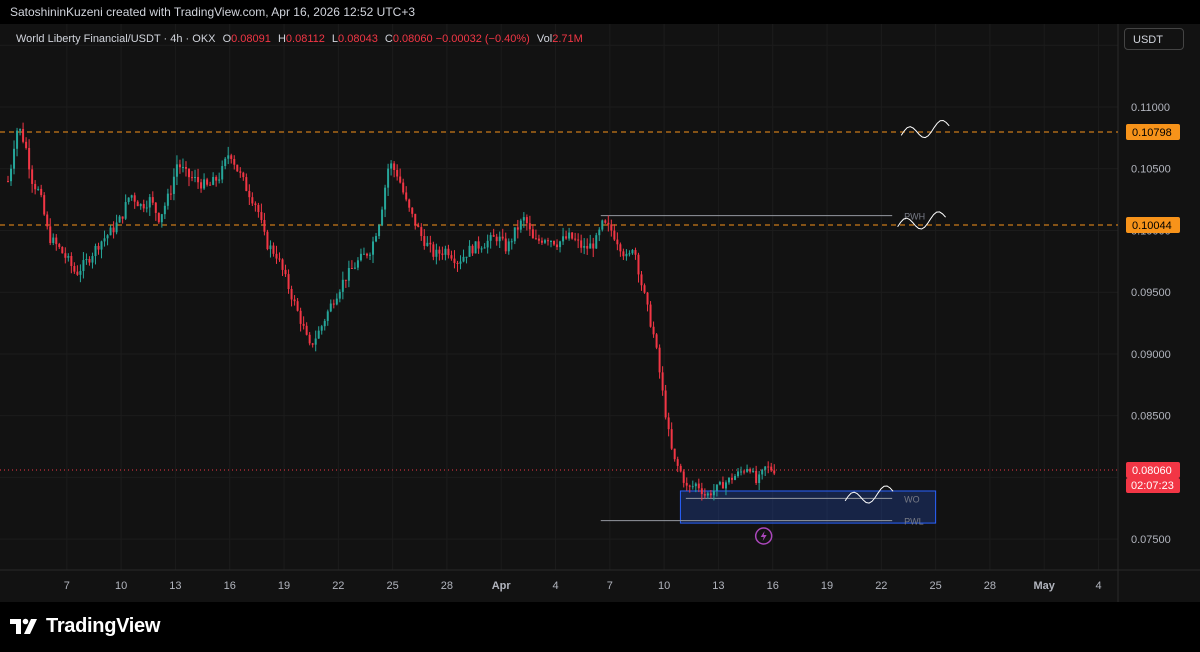 The width and height of the screenshot is (1200, 652). I want to click on price-tag-label: 0.10798, so click(1152, 133).